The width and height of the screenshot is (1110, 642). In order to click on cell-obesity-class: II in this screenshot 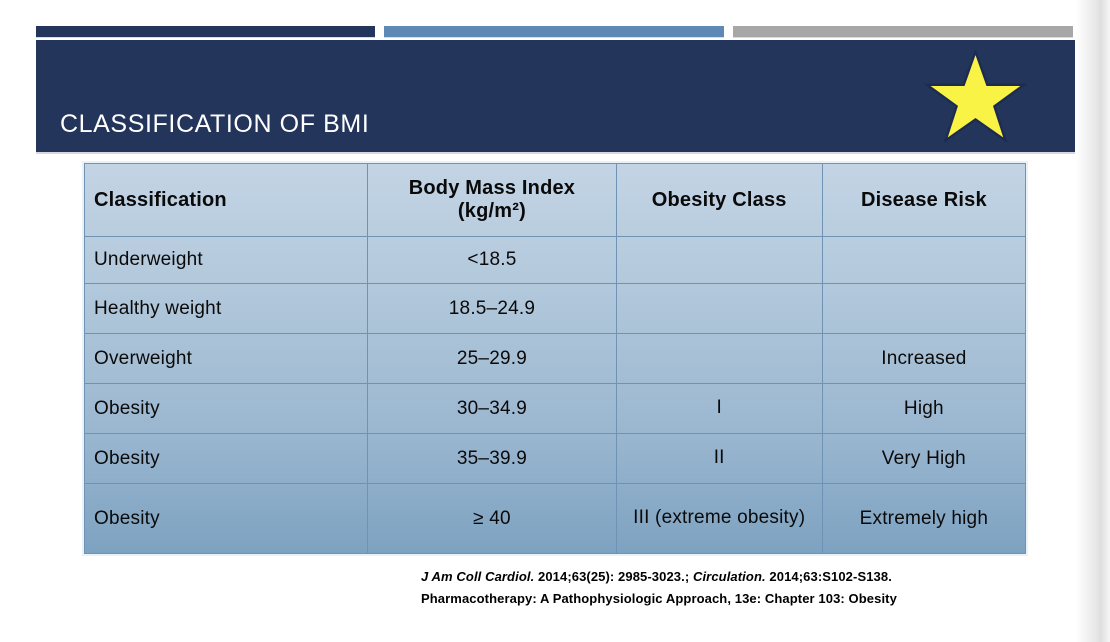, I will do `click(719, 458)`.